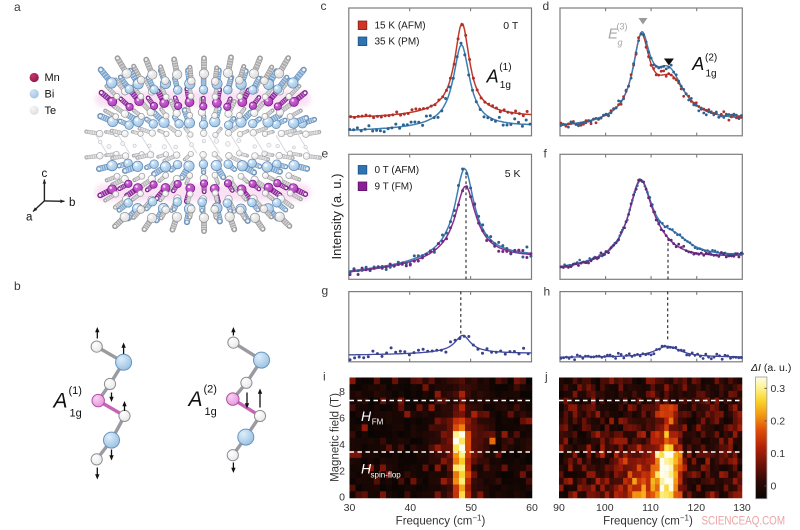 Image resolution: width=800 pixels, height=530 pixels. I want to click on svg-text: ΔI (a. u.), so click(770, 368).